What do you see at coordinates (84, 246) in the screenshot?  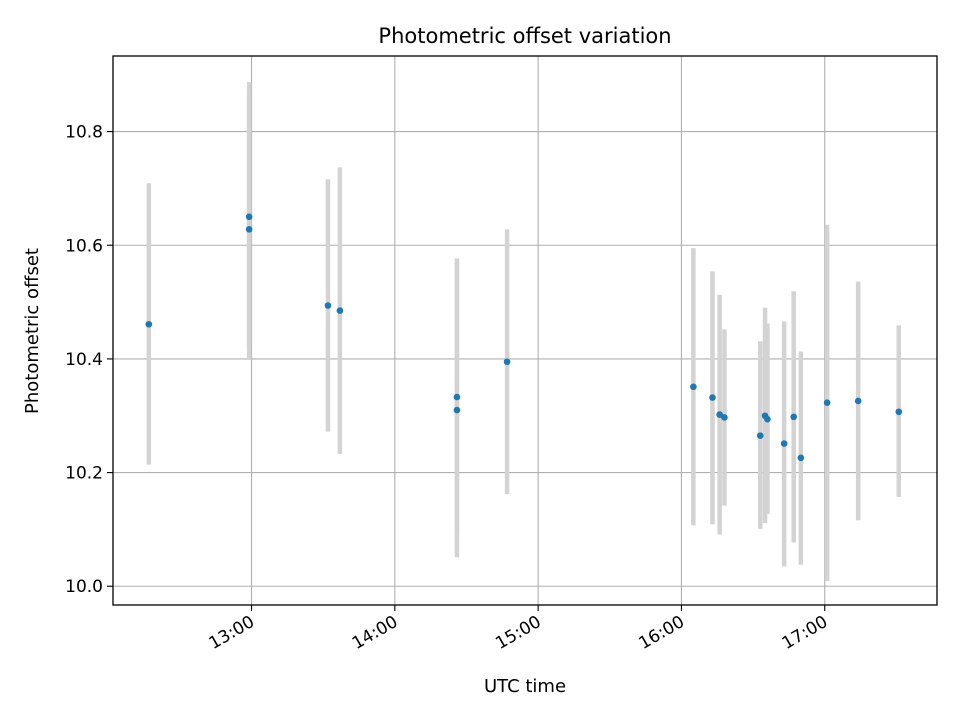 I see `y-tick-label: 10.6` at bounding box center [84, 246].